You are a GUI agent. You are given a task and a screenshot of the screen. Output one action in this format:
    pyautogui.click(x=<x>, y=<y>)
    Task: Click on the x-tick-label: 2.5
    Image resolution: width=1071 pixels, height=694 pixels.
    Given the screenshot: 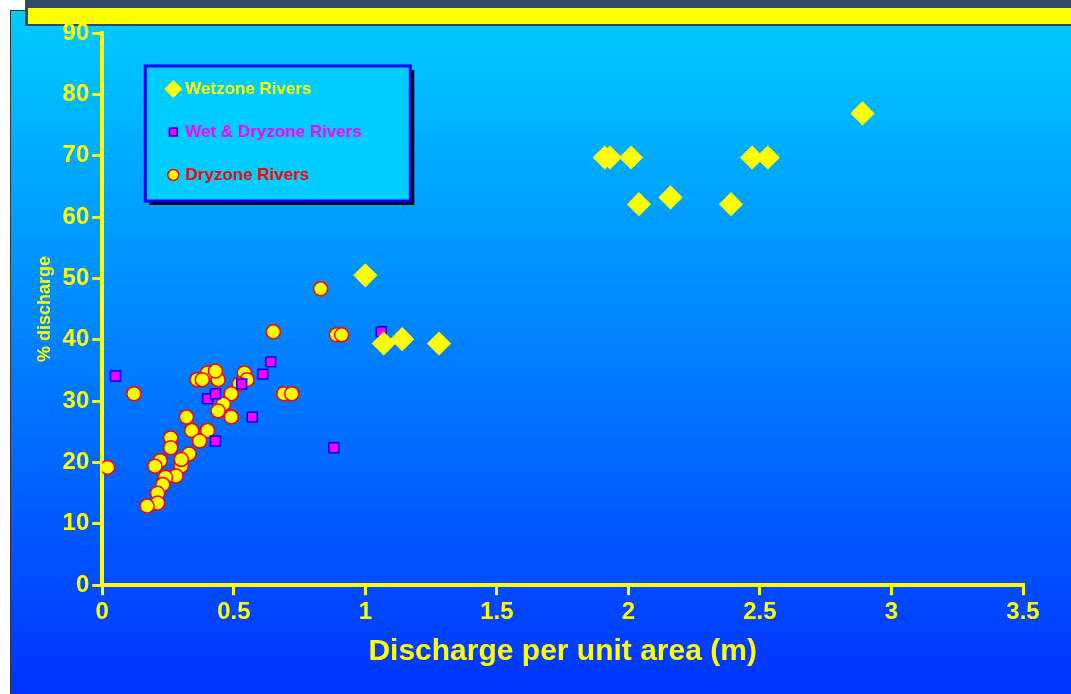 What is the action you would take?
    pyautogui.click(x=760, y=611)
    